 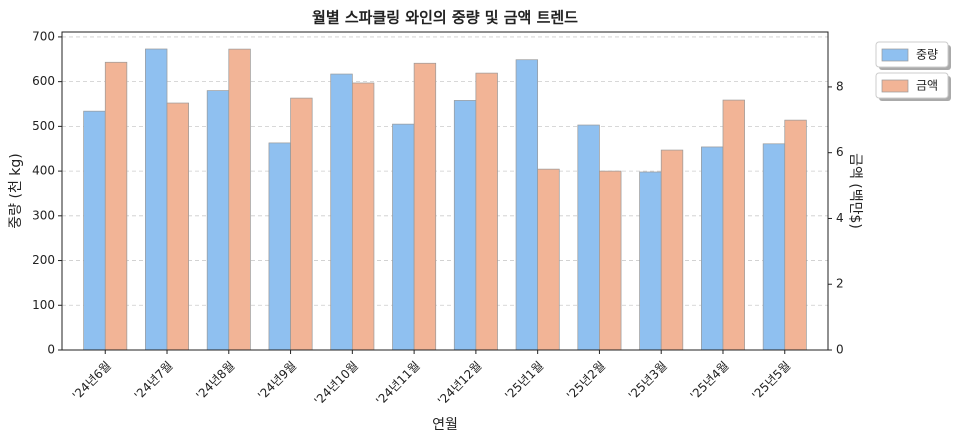 What do you see at coordinates (771, 381) in the screenshot?
I see `x-tick-label: '25년5월` at bounding box center [771, 381].